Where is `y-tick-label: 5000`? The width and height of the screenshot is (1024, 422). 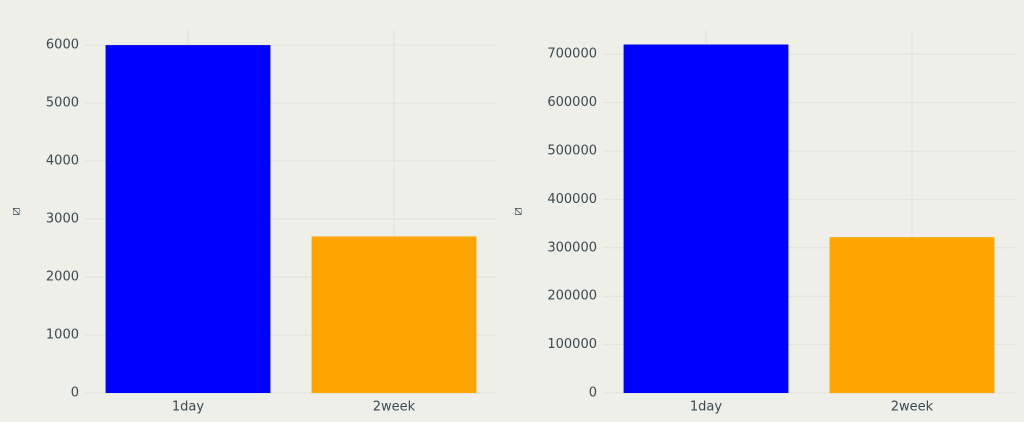
y-tick-label: 5000 is located at coordinates (62, 103).